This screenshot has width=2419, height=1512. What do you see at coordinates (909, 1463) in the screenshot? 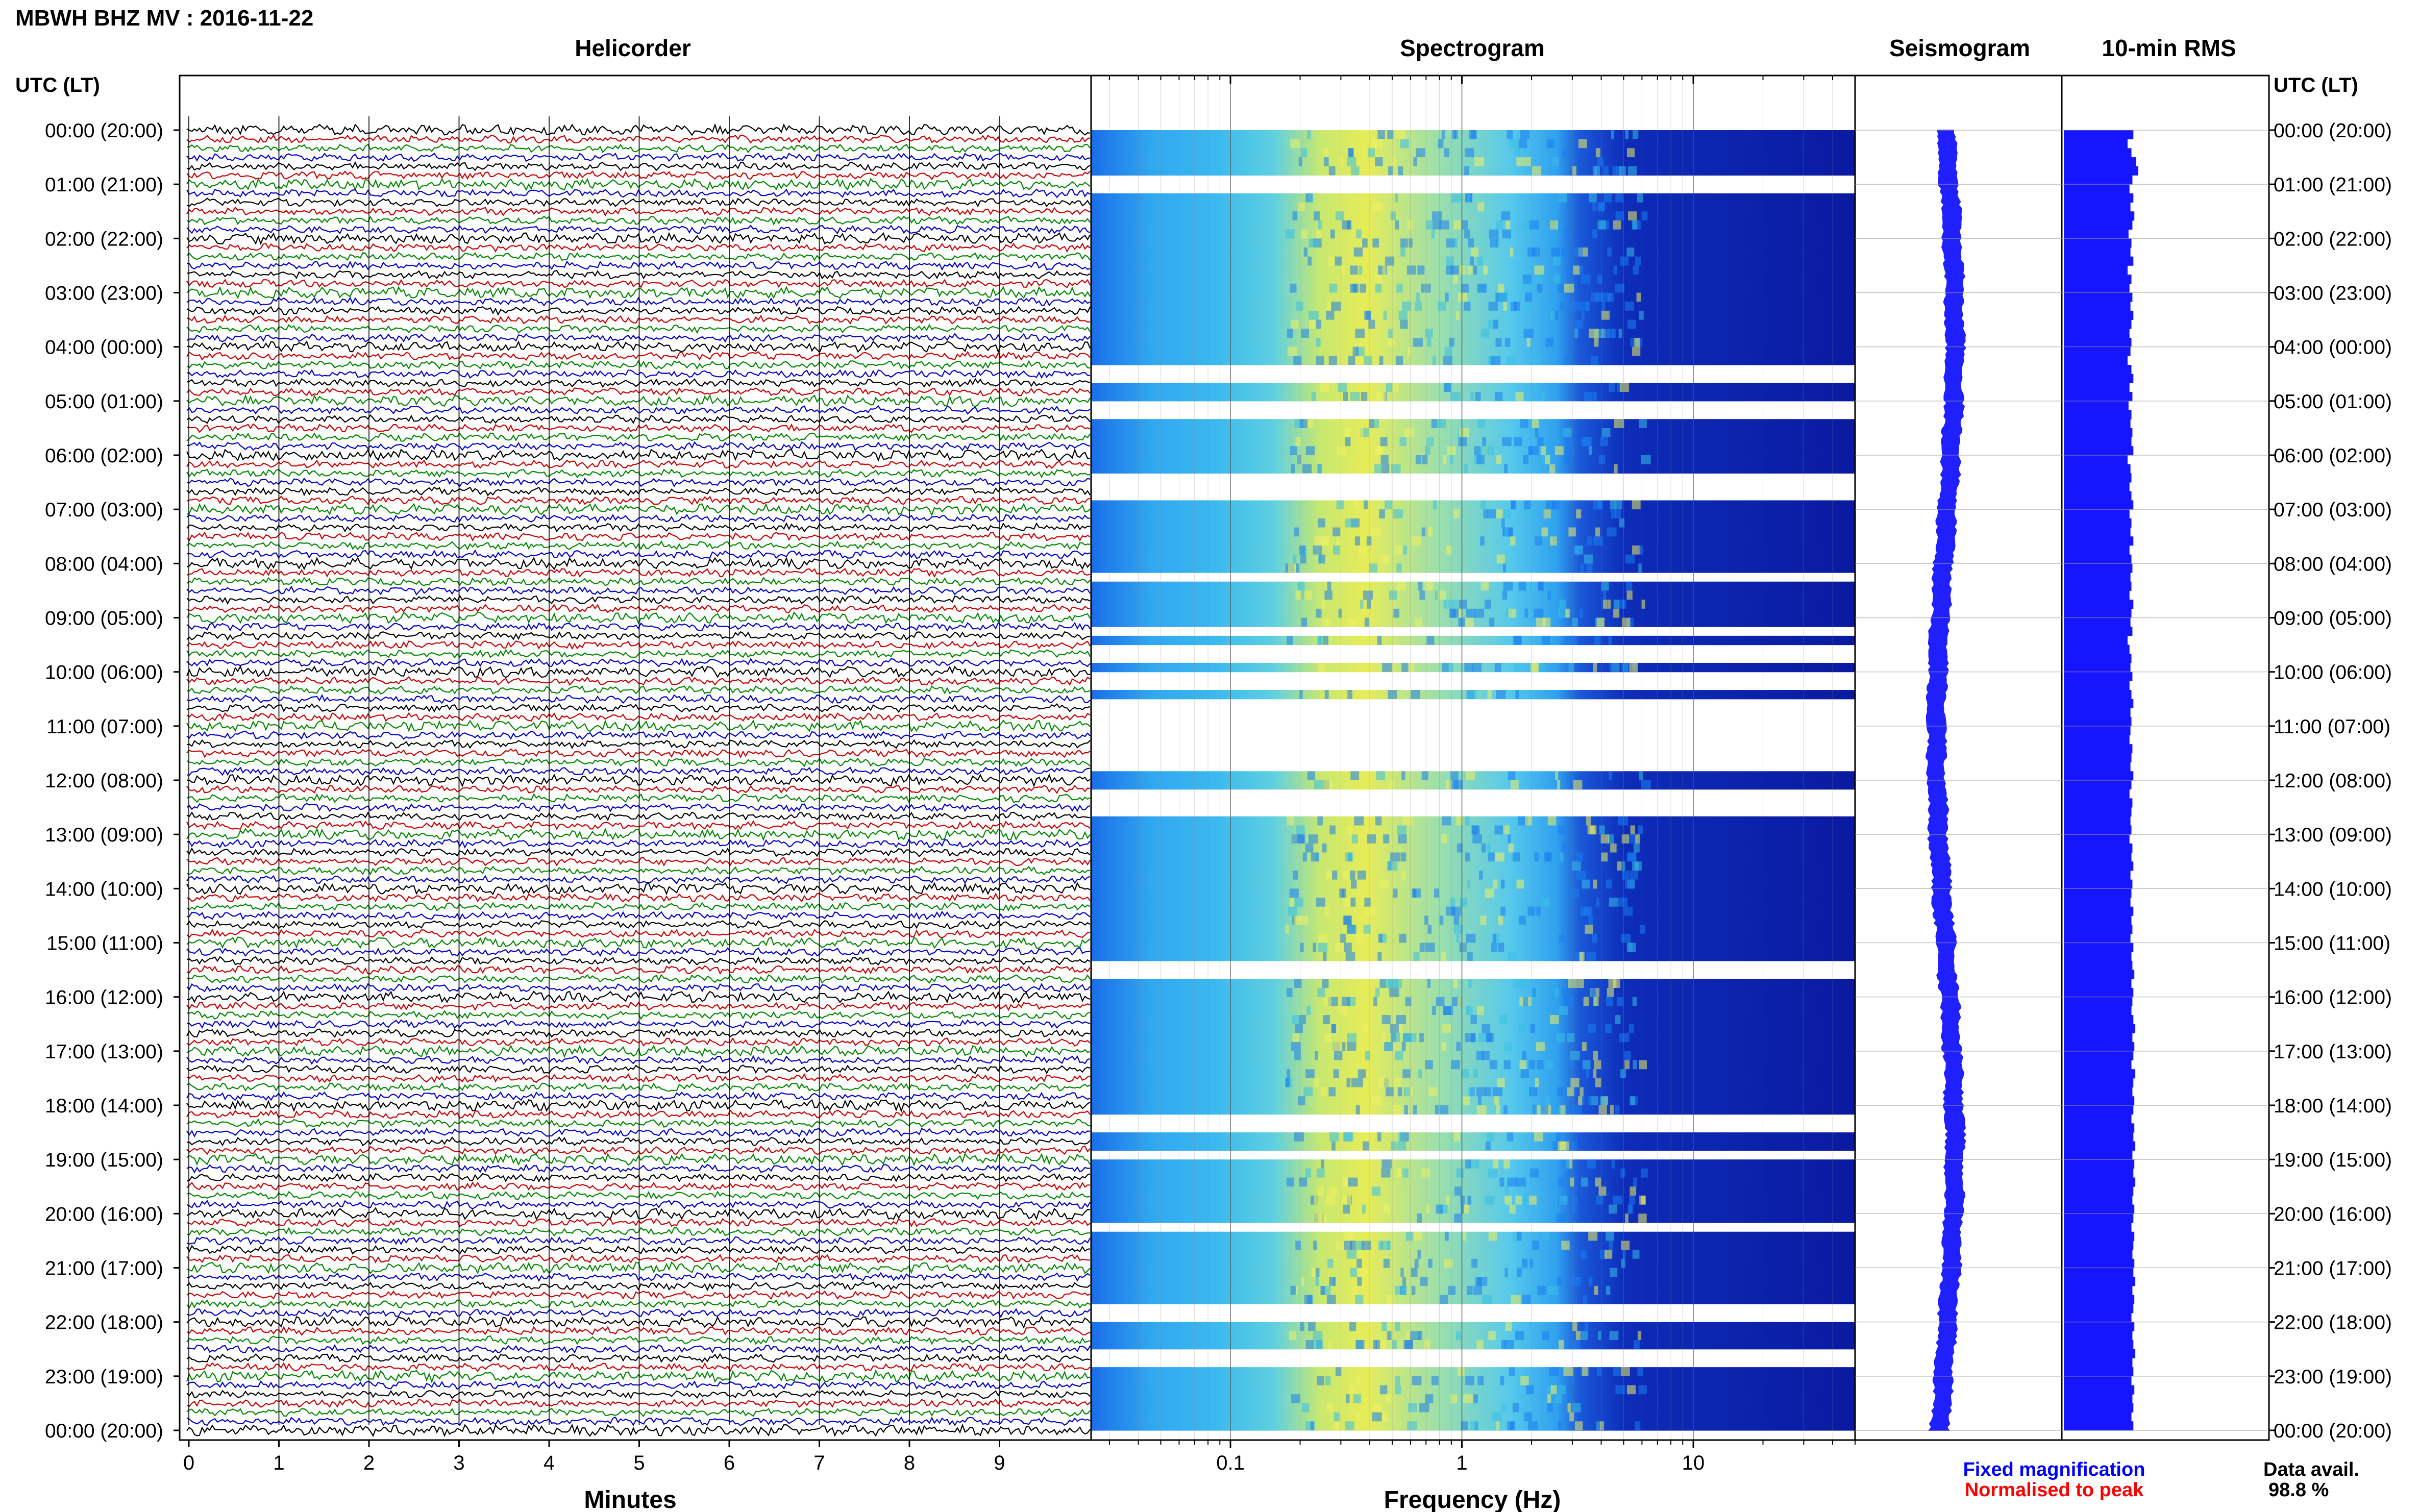
I see `x-tick-label-helicorder: 8` at bounding box center [909, 1463].